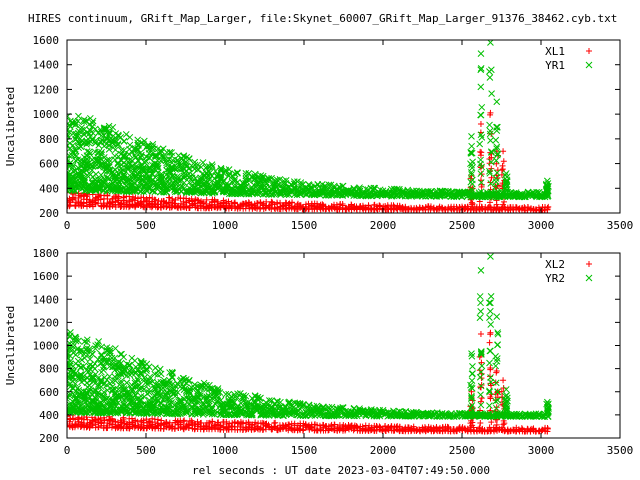 The image size is (640, 480). Describe the element at coordinates (10, 126) in the screenshot. I see `y-axis-label: Uncalibrated` at that location.